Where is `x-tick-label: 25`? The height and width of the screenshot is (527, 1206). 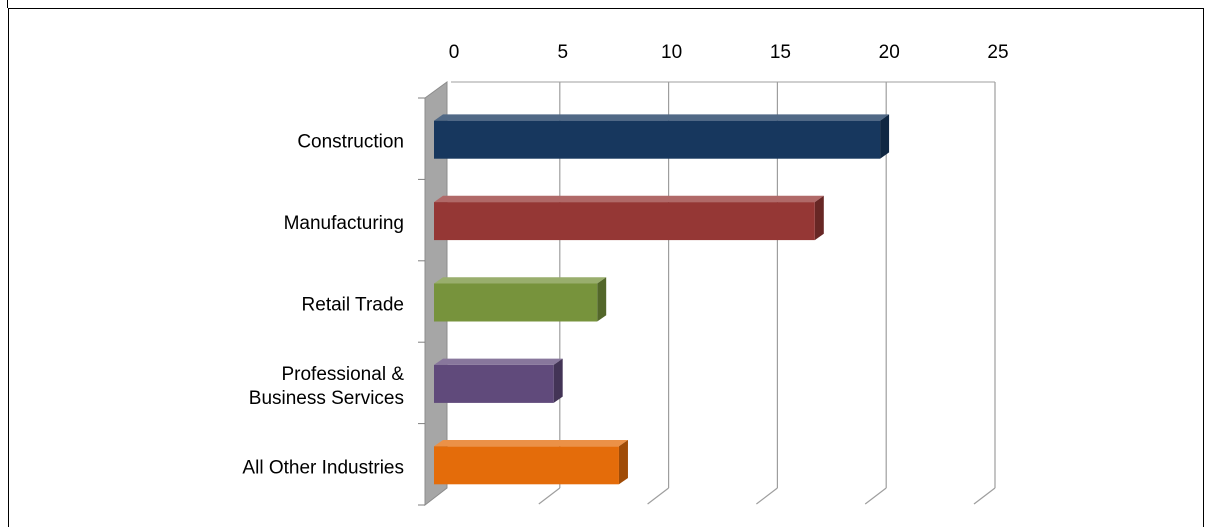 x-tick-label: 25 is located at coordinates (997, 52).